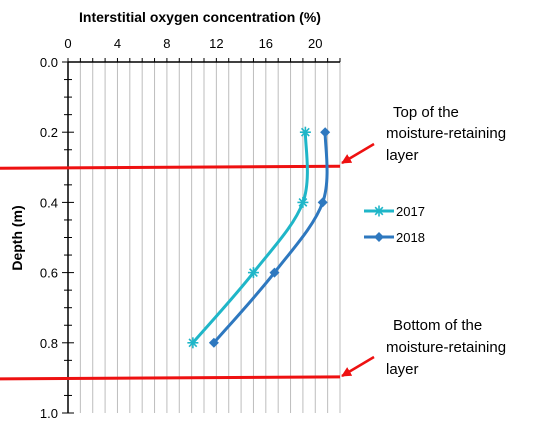 This screenshot has height=425, width=550. I want to click on annotation-top-line-3: layer, so click(402, 155).